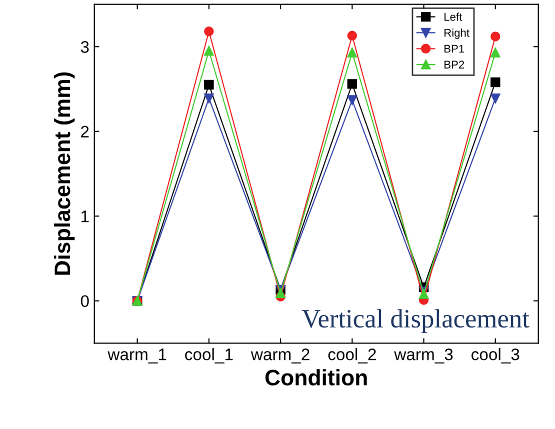 The height and width of the screenshot is (429, 555). Describe the element at coordinates (454, 48) in the screenshot. I see `legend-label: BP1` at that location.